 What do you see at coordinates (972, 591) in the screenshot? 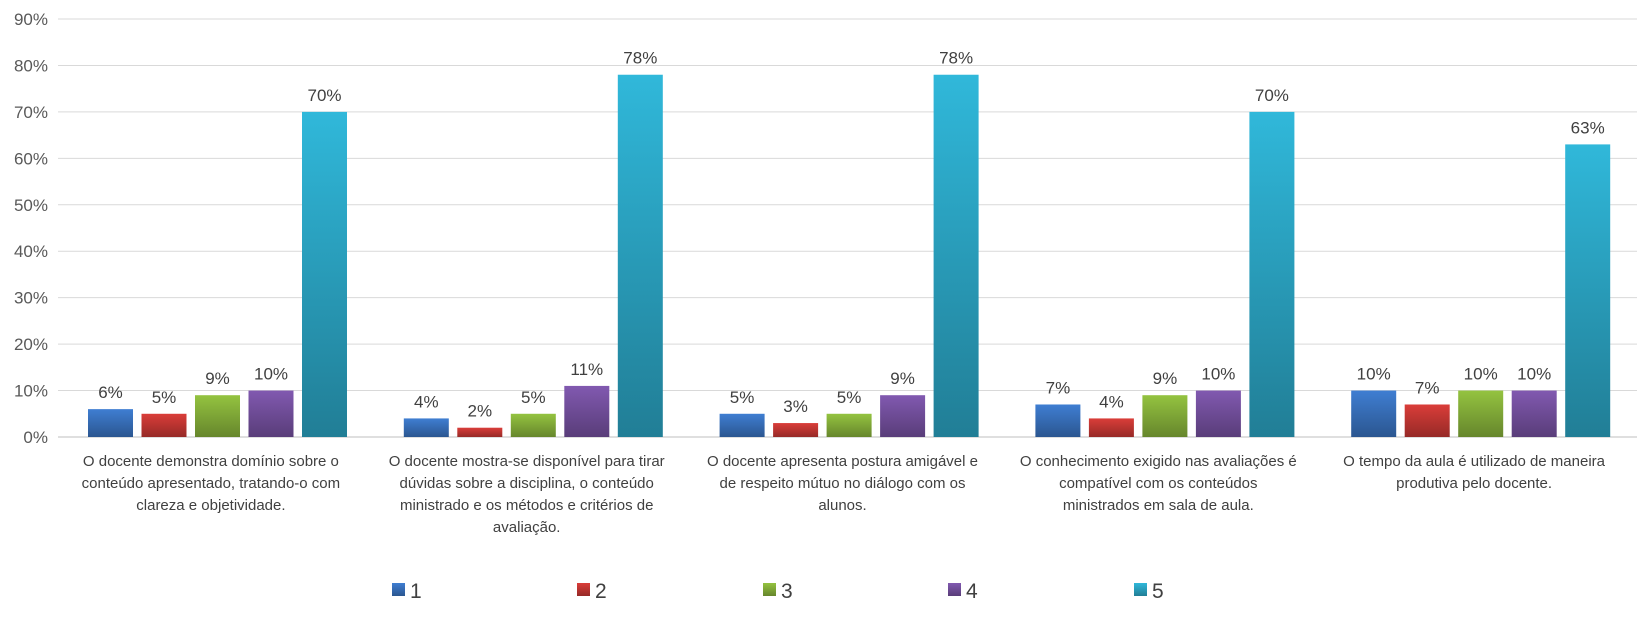
I see `legend-label: 4` at bounding box center [972, 591].